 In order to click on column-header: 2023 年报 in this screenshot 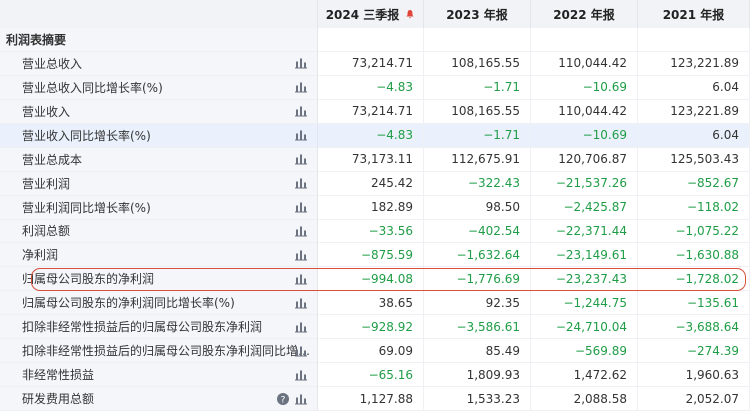, I will do `click(477, 14)`.